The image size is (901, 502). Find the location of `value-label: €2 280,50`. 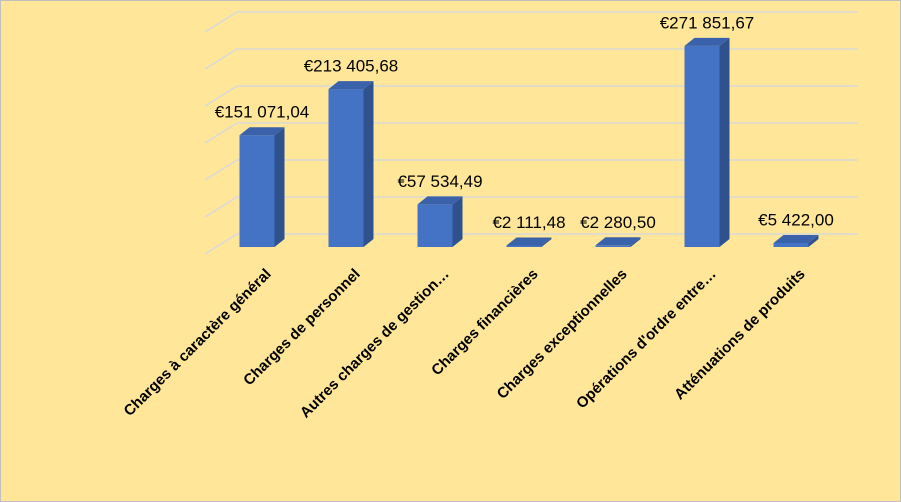

value-label: €2 280,50 is located at coordinates (618, 222).